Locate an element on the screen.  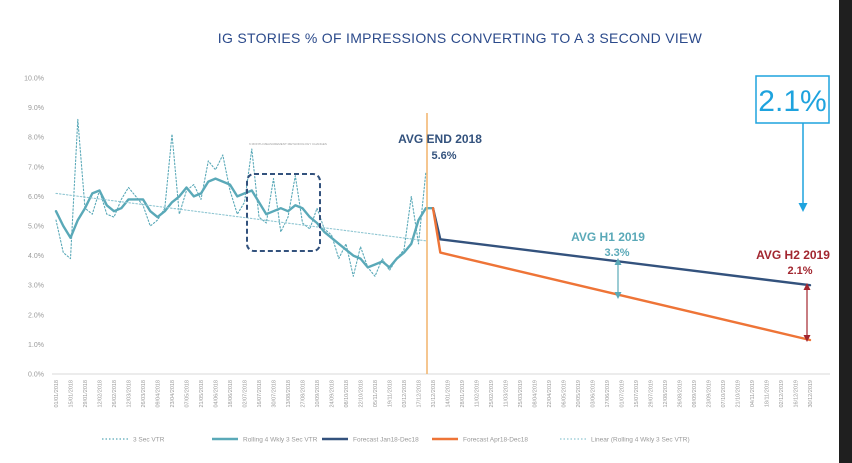
x-tick-label: 19/11/2018 is located at coordinates (391, 393).